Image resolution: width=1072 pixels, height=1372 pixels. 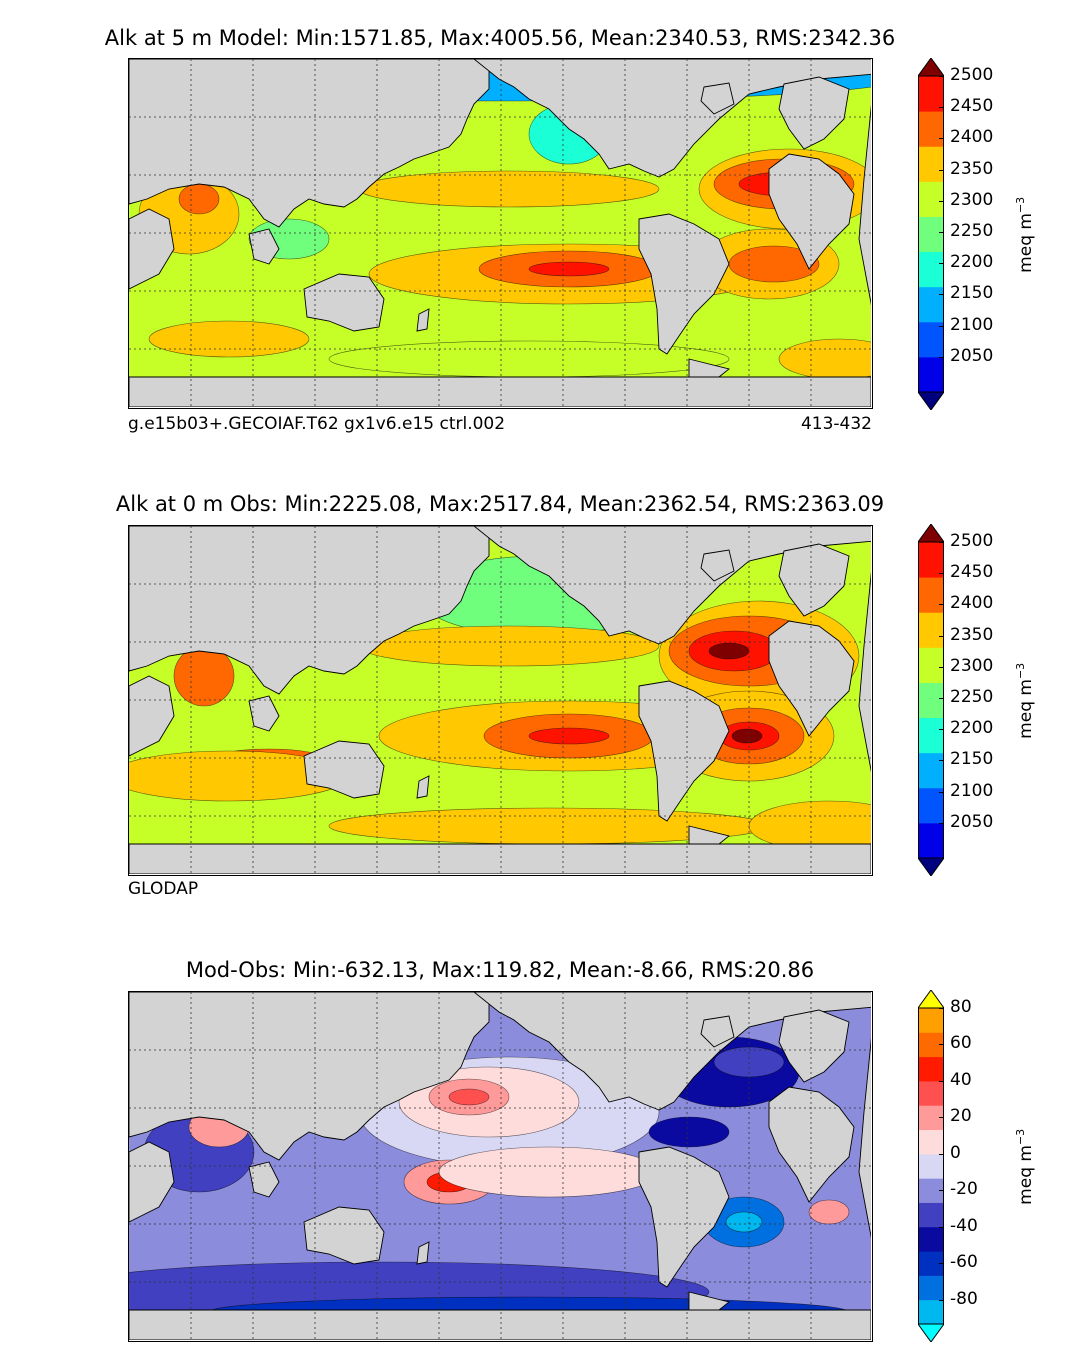 What do you see at coordinates (964, 1298) in the screenshot?
I see `colorbar-tick-label: -80` at bounding box center [964, 1298].